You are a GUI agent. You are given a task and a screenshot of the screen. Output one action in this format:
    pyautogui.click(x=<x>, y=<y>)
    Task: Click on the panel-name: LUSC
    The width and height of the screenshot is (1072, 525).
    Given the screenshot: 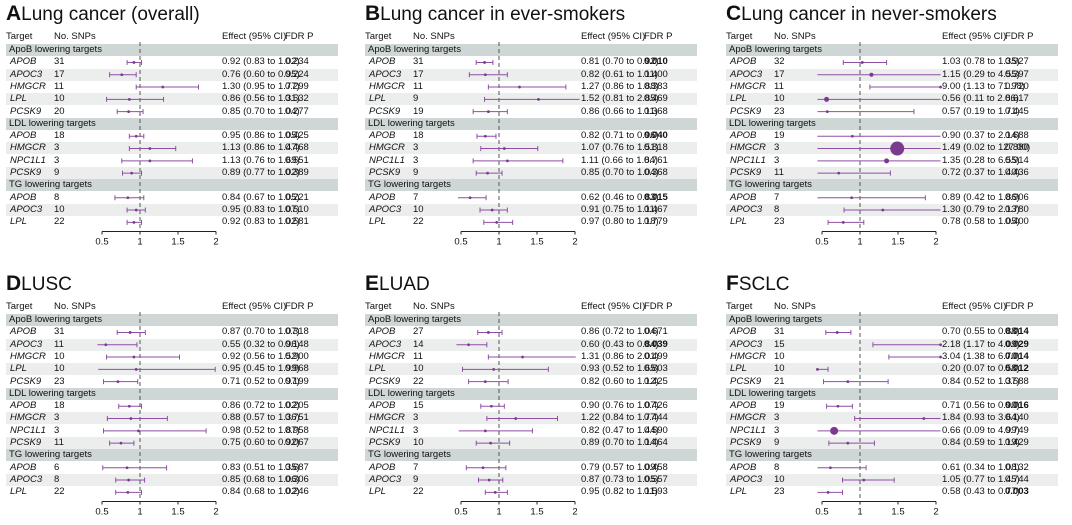 What is the action you would take?
    pyautogui.click(x=46, y=284)
    